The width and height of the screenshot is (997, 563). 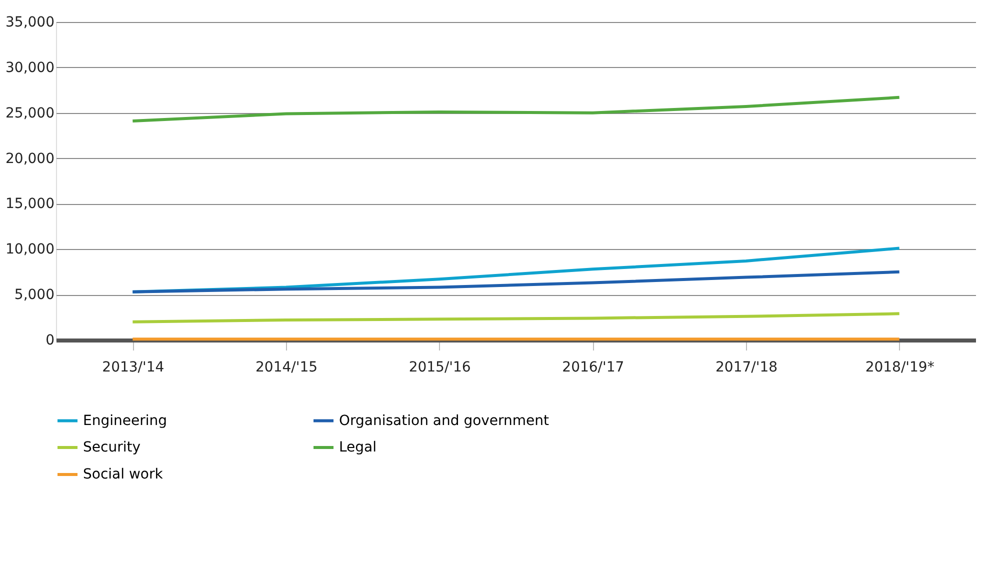 What do you see at coordinates (133, 368) in the screenshot?
I see `x-tick-label: 2013/'14` at bounding box center [133, 368].